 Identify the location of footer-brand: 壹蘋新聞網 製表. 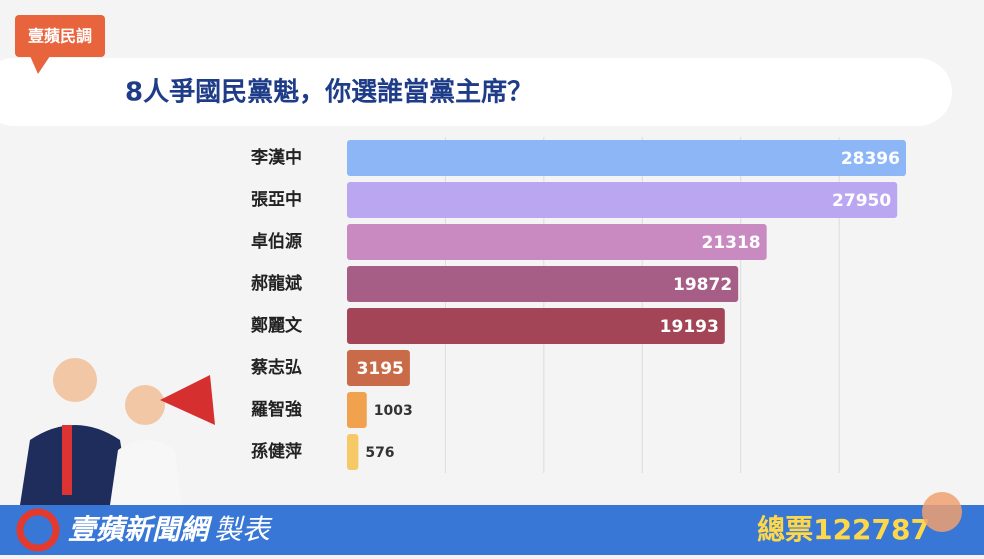
(170, 529).